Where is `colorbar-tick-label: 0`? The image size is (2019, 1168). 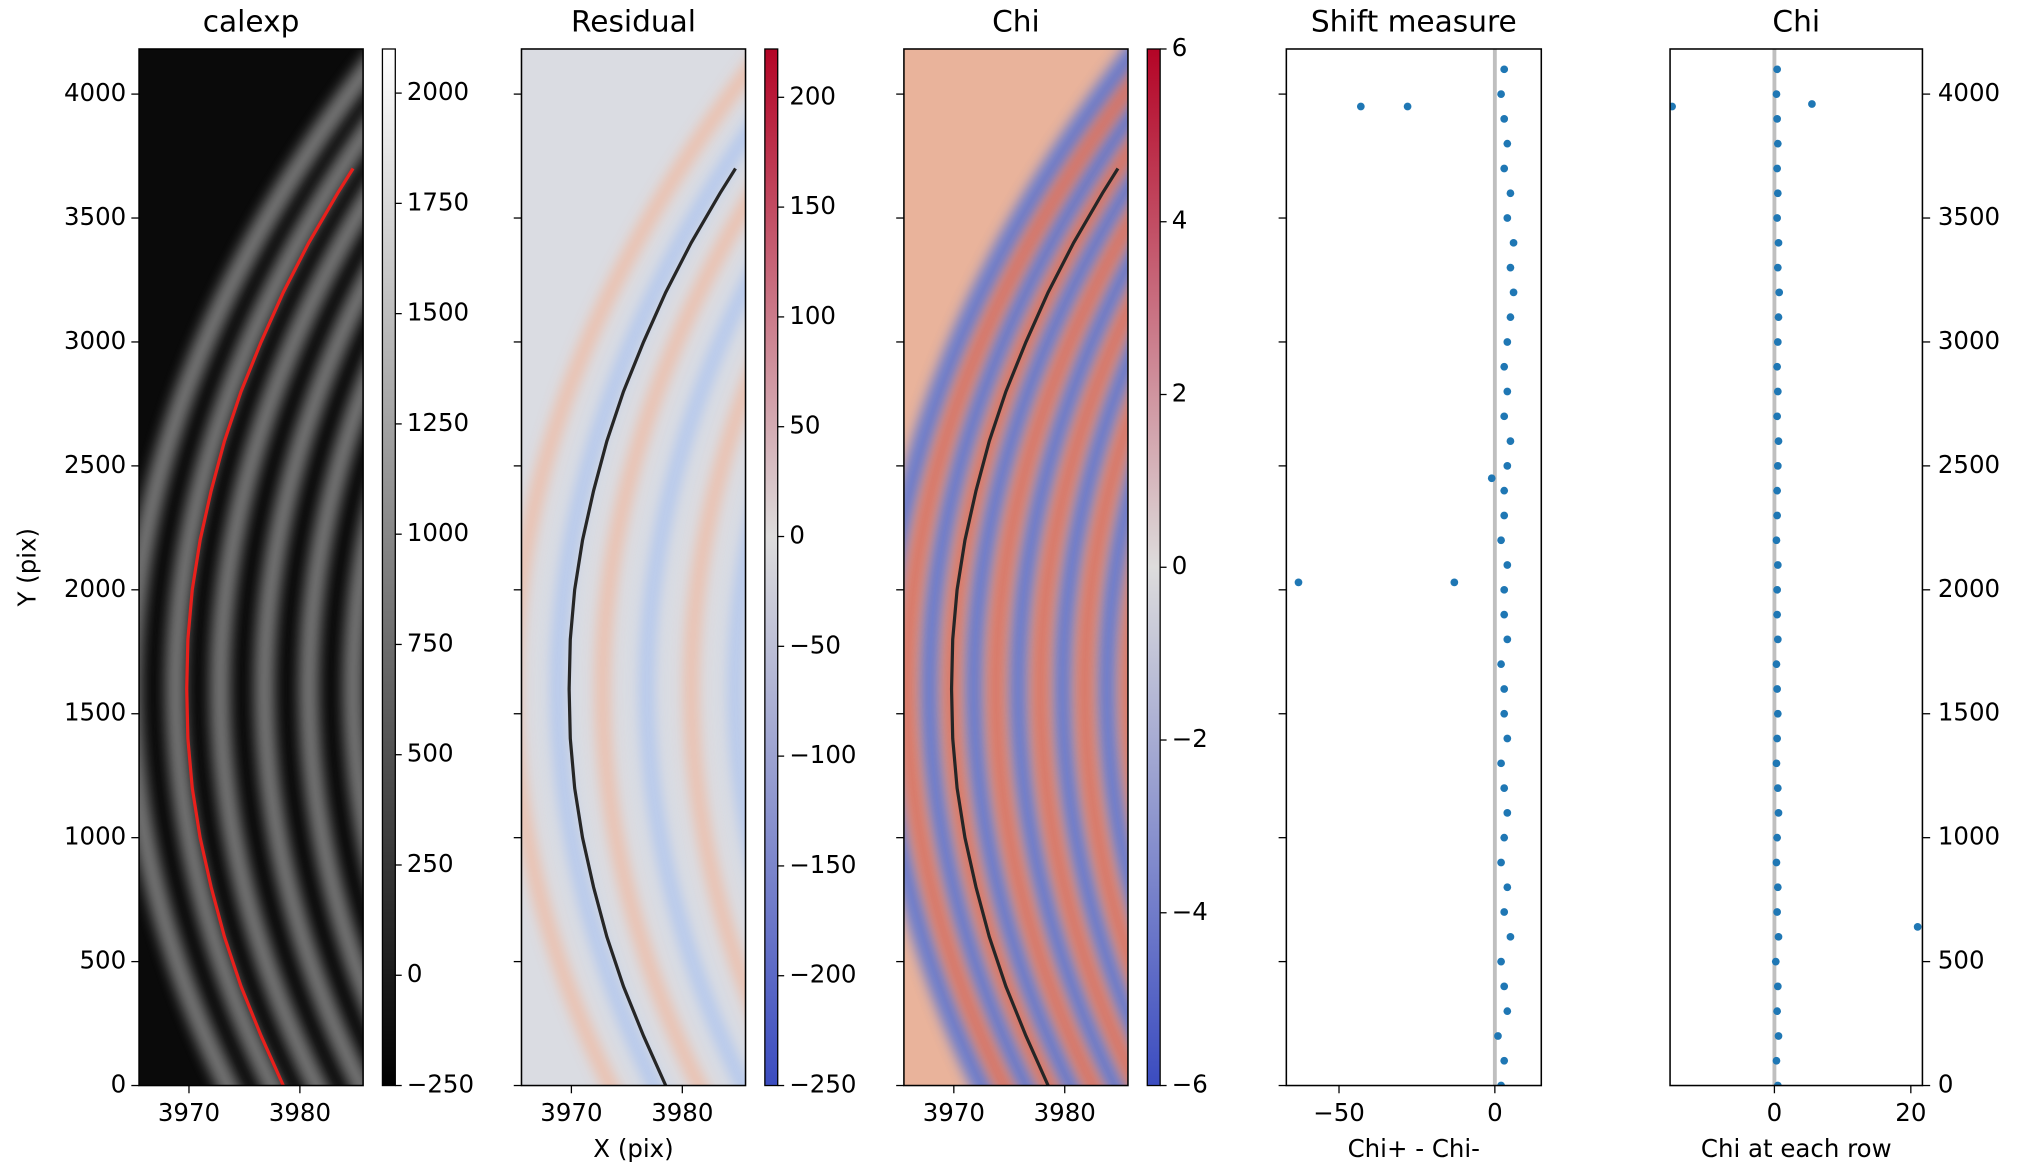
colorbar-tick-label: 0 is located at coordinates (797, 535).